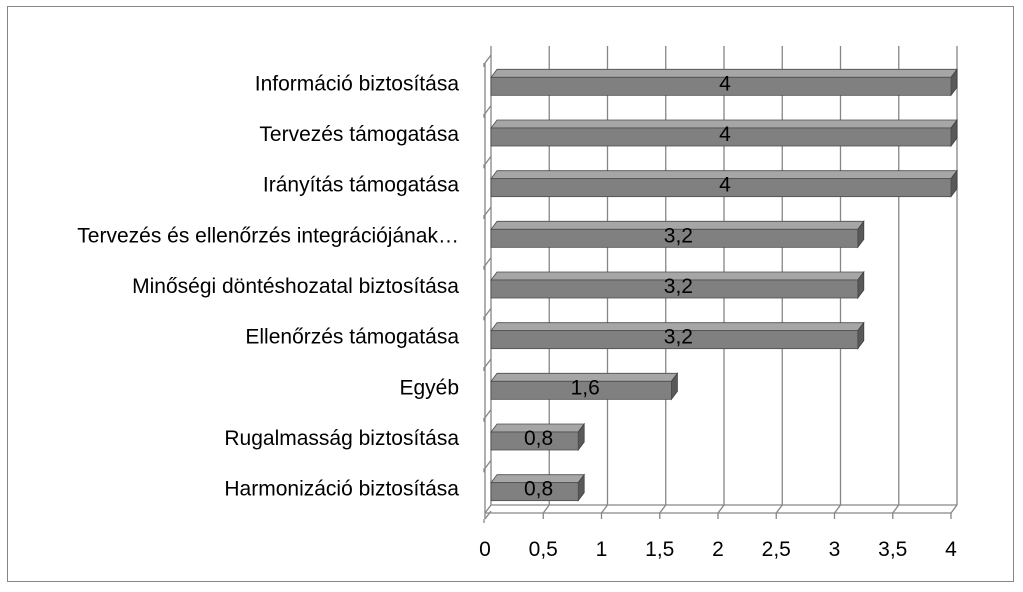 Image resolution: width=1023 pixels, height=592 pixels. I want to click on category-label-2: Irányítás támogatása, so click(361, 185).